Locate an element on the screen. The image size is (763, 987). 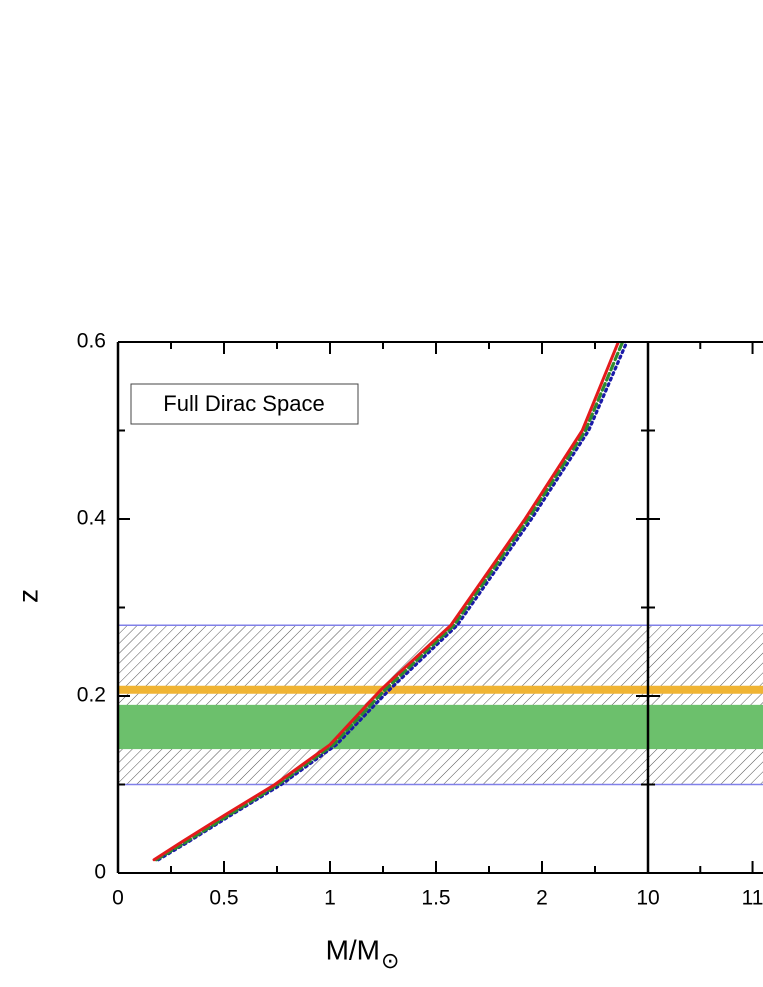
annotation: Full Dirac Space is located at coordinates (243, 403).